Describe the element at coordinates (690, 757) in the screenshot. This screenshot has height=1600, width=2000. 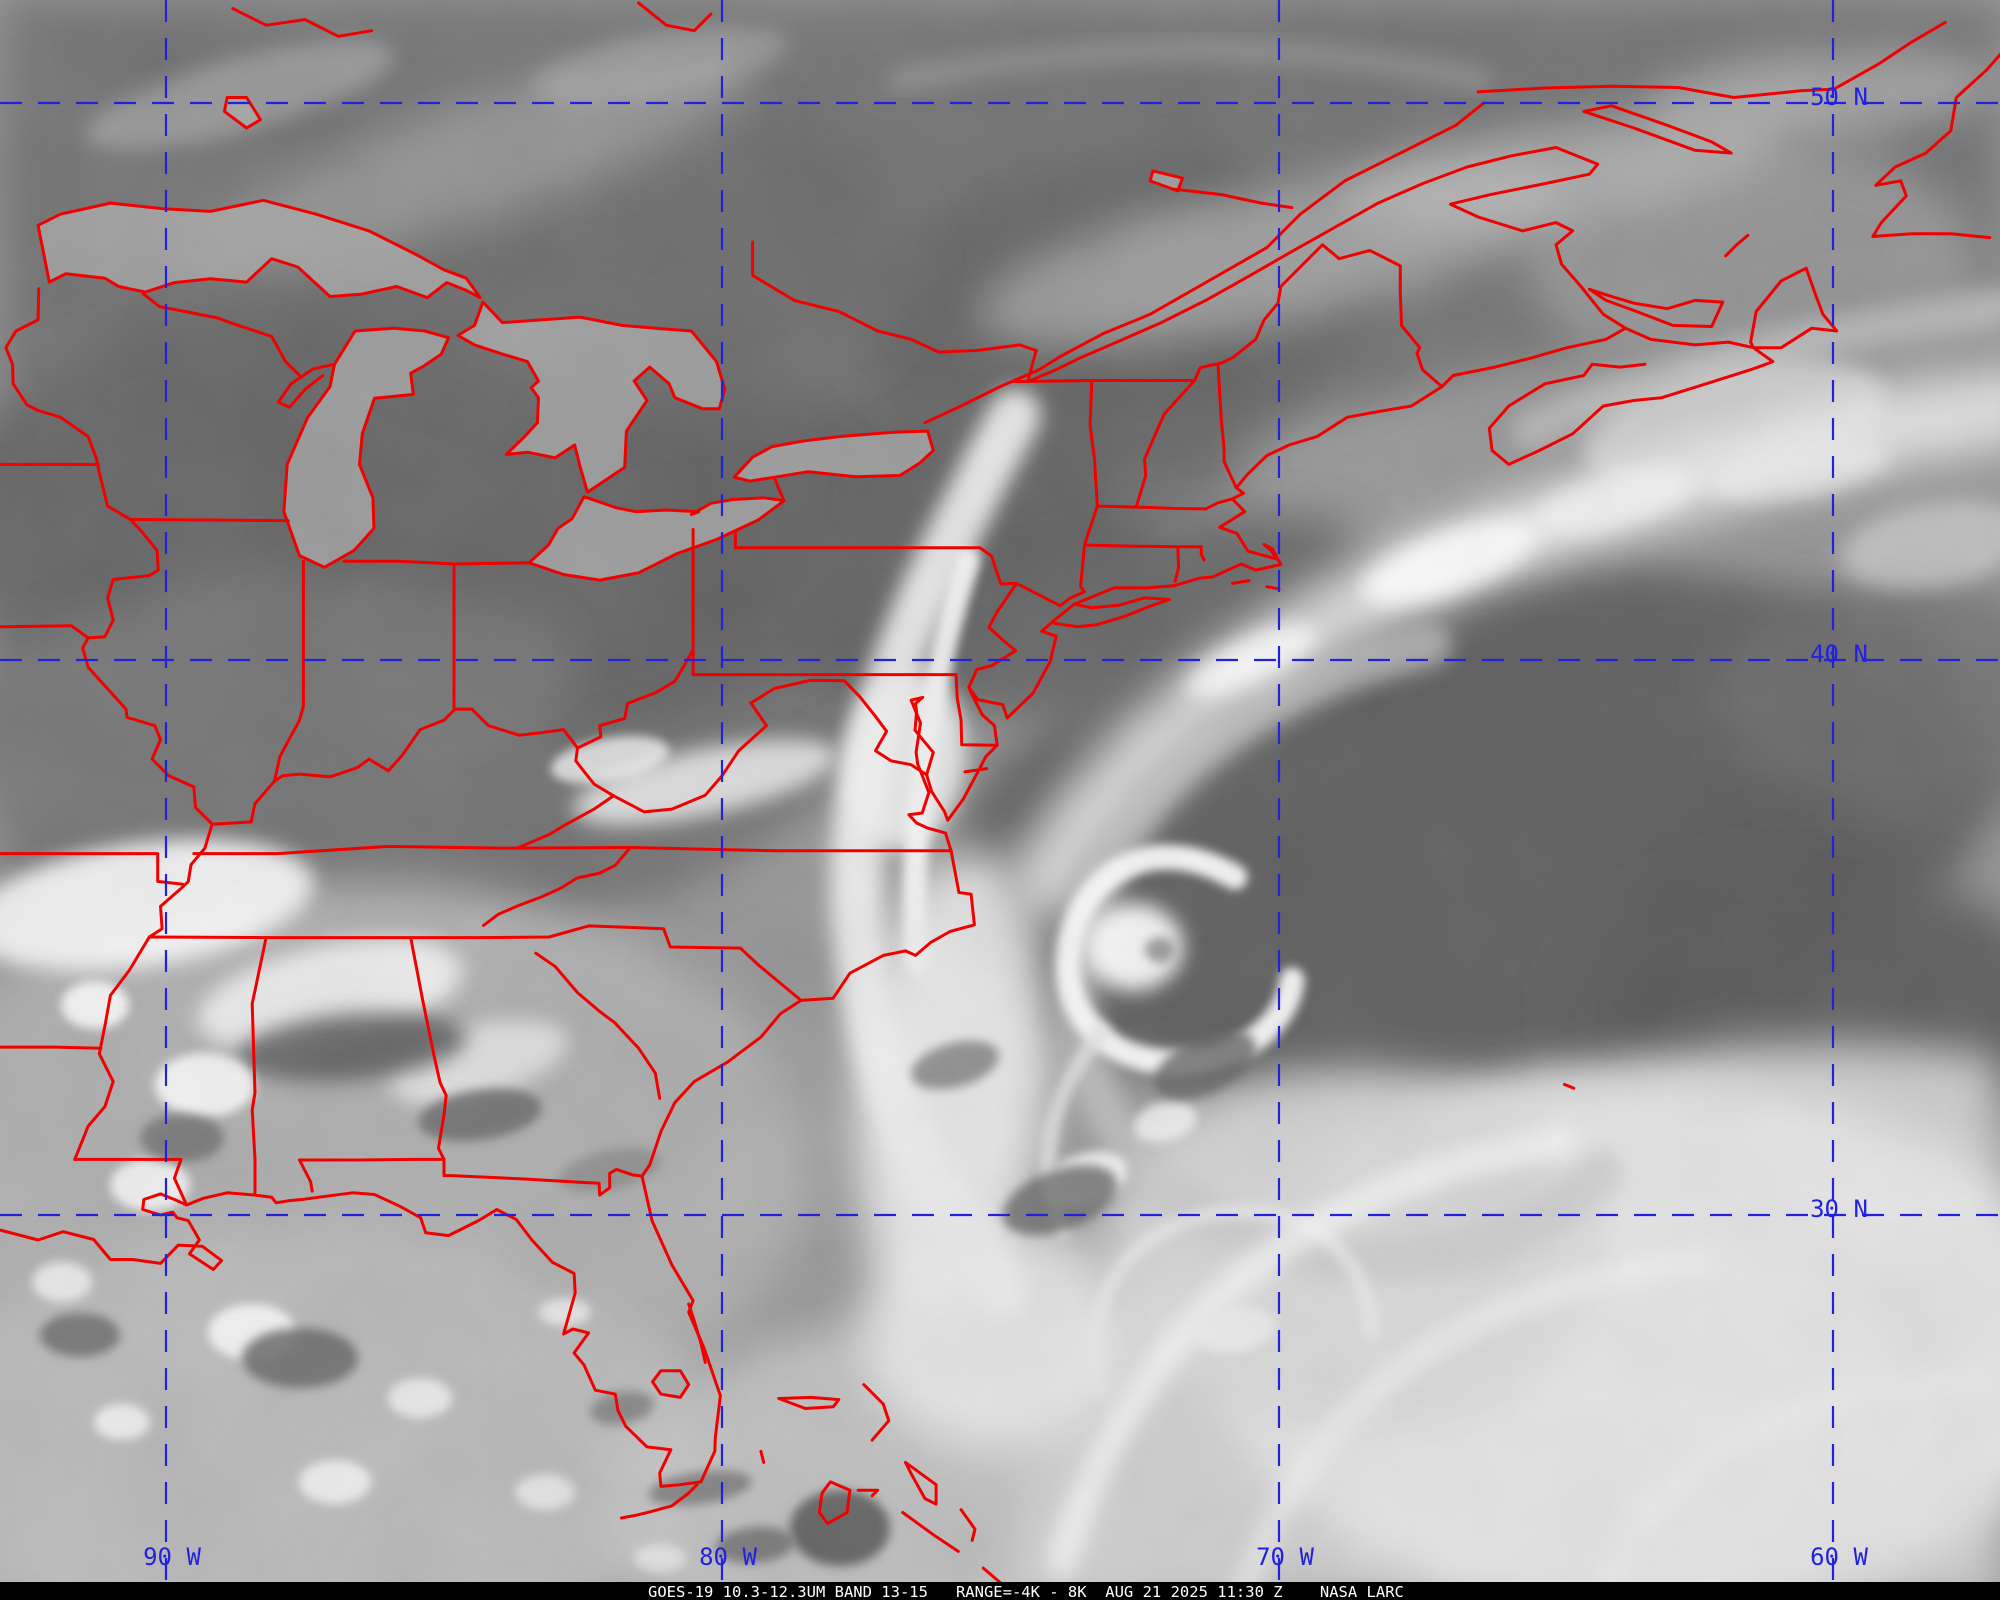
I see `wv-va-border` at that location.